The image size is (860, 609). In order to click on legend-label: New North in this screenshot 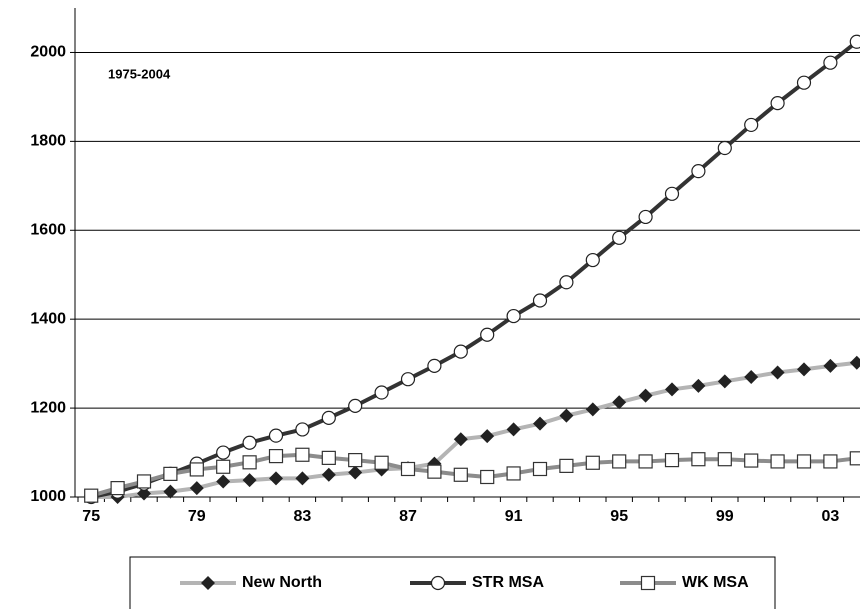, I will do `click(282, 582)`.